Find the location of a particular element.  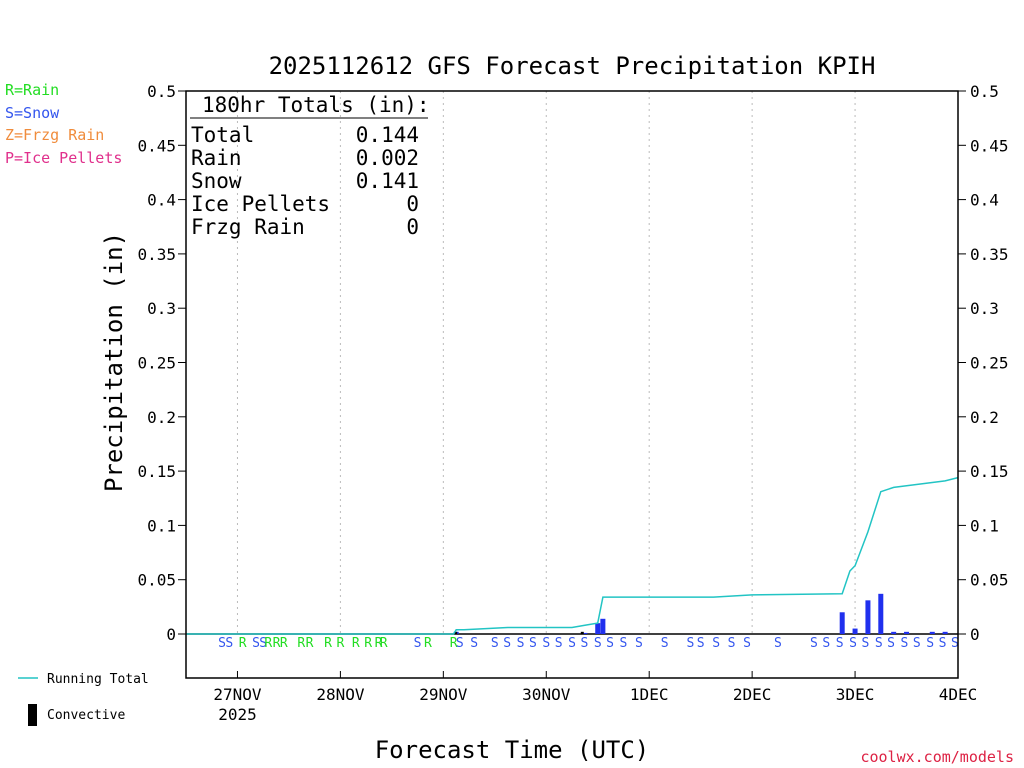

totals-row-value: 0.144 is located at coordinates (387, 135).